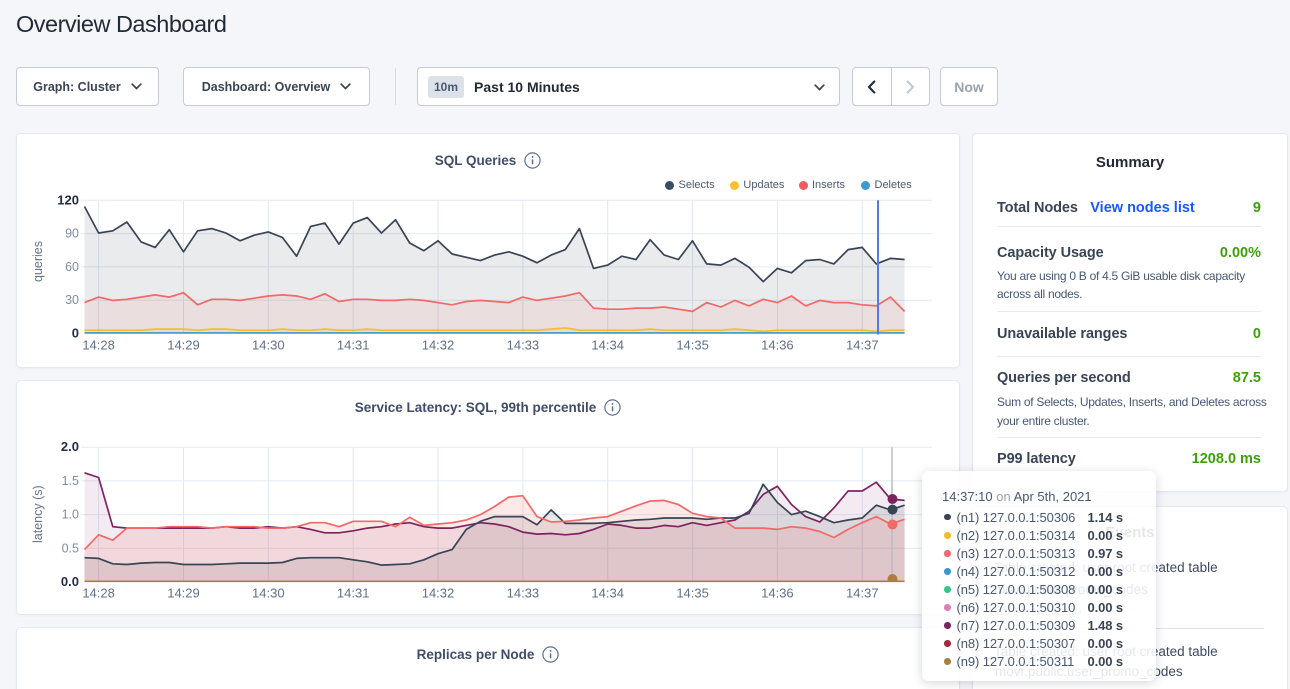  I want to click on svg-text: 30, so click(72, 300).